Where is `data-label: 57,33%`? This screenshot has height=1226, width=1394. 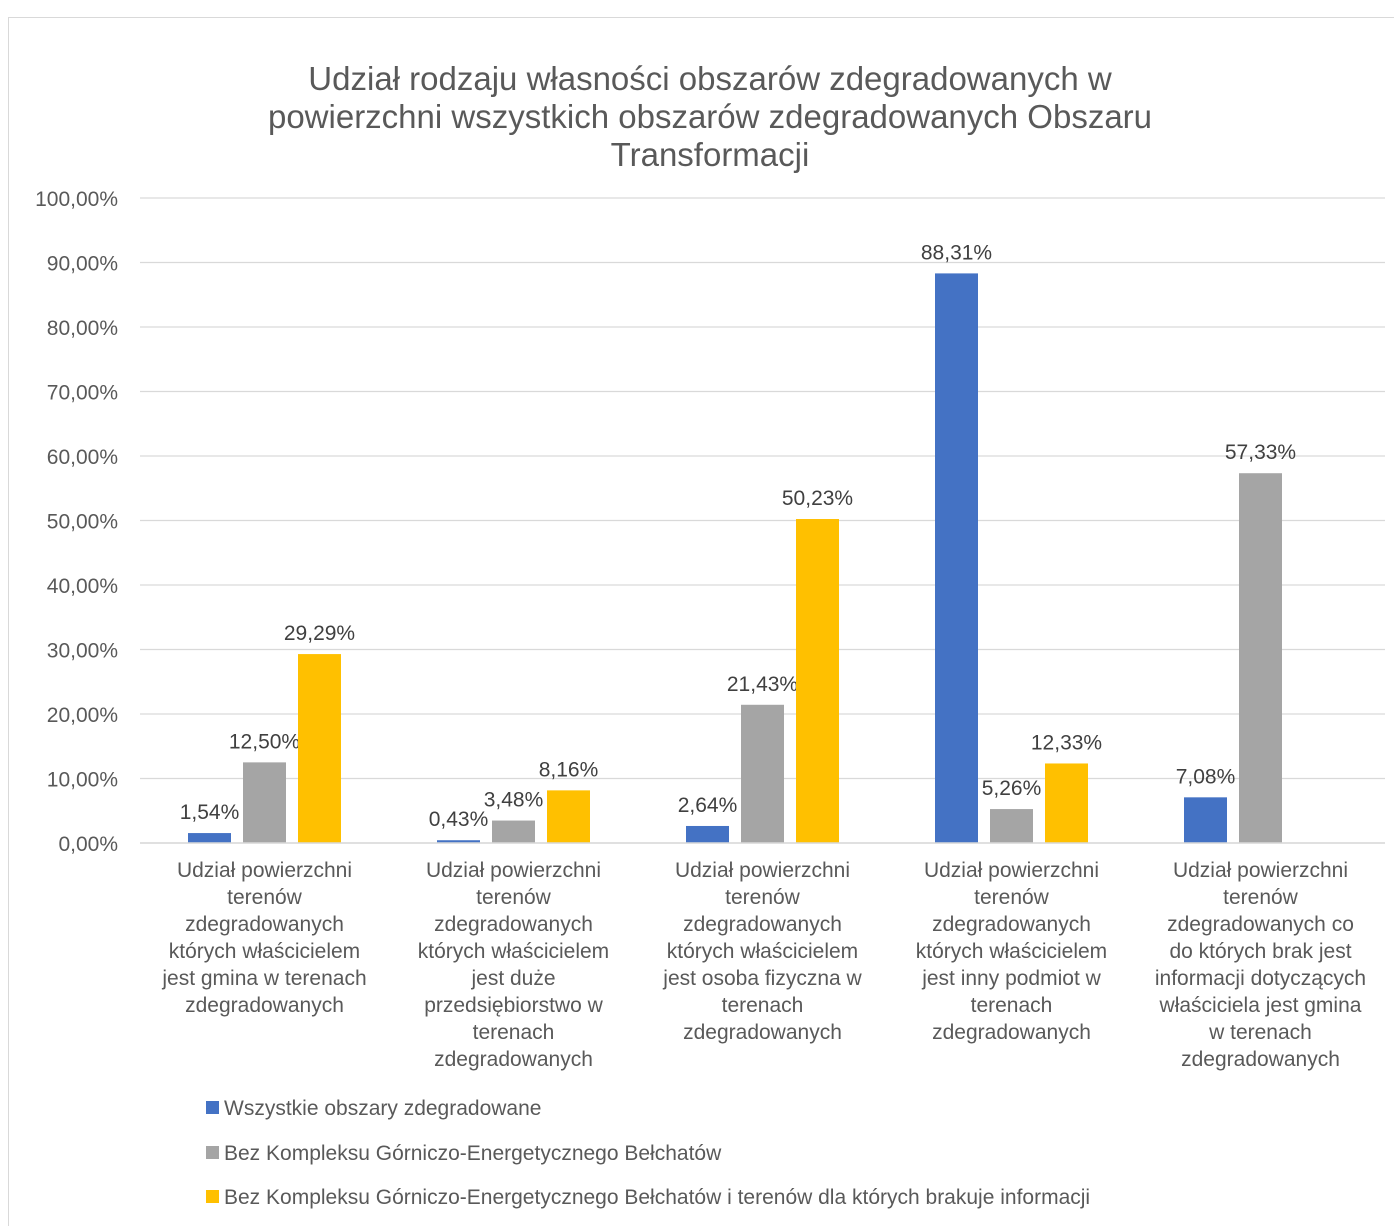 data-label: 57,33% is located at coordinates (1260, 452).